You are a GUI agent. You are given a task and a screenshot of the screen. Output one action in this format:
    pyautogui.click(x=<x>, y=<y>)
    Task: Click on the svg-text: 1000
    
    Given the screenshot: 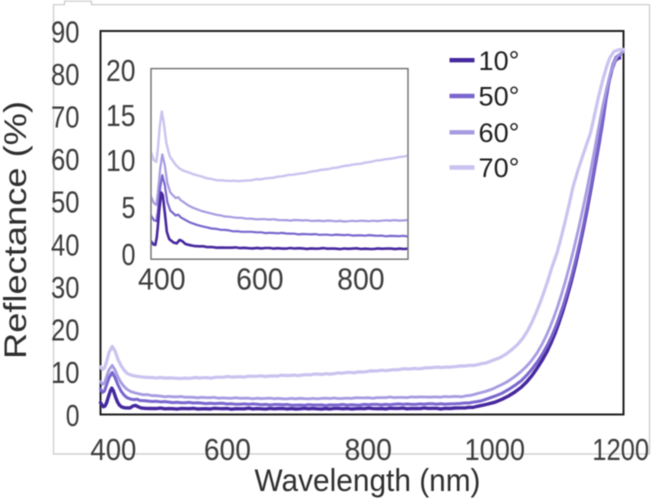 What is the action you would take?
    pyautogui.click(x=495, y=449)
    